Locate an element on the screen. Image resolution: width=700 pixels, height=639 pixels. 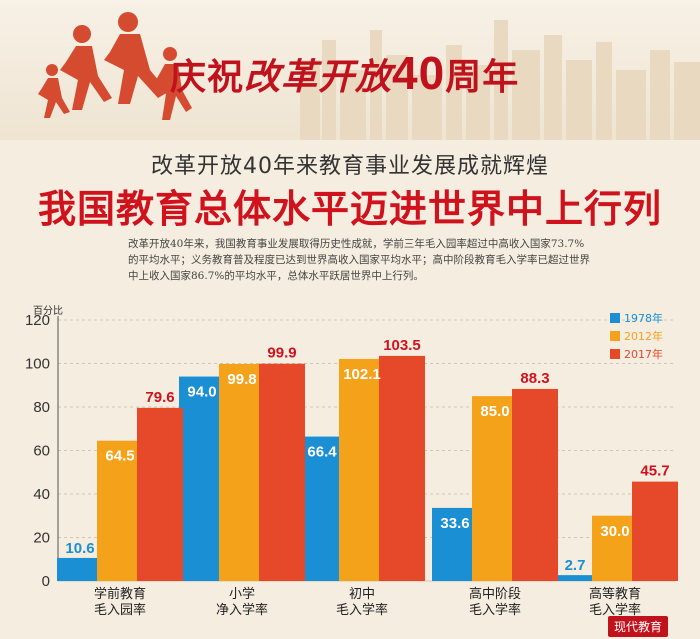
banner-title: 庆祝改革开放40周年 is located at coordinates (344, 73).